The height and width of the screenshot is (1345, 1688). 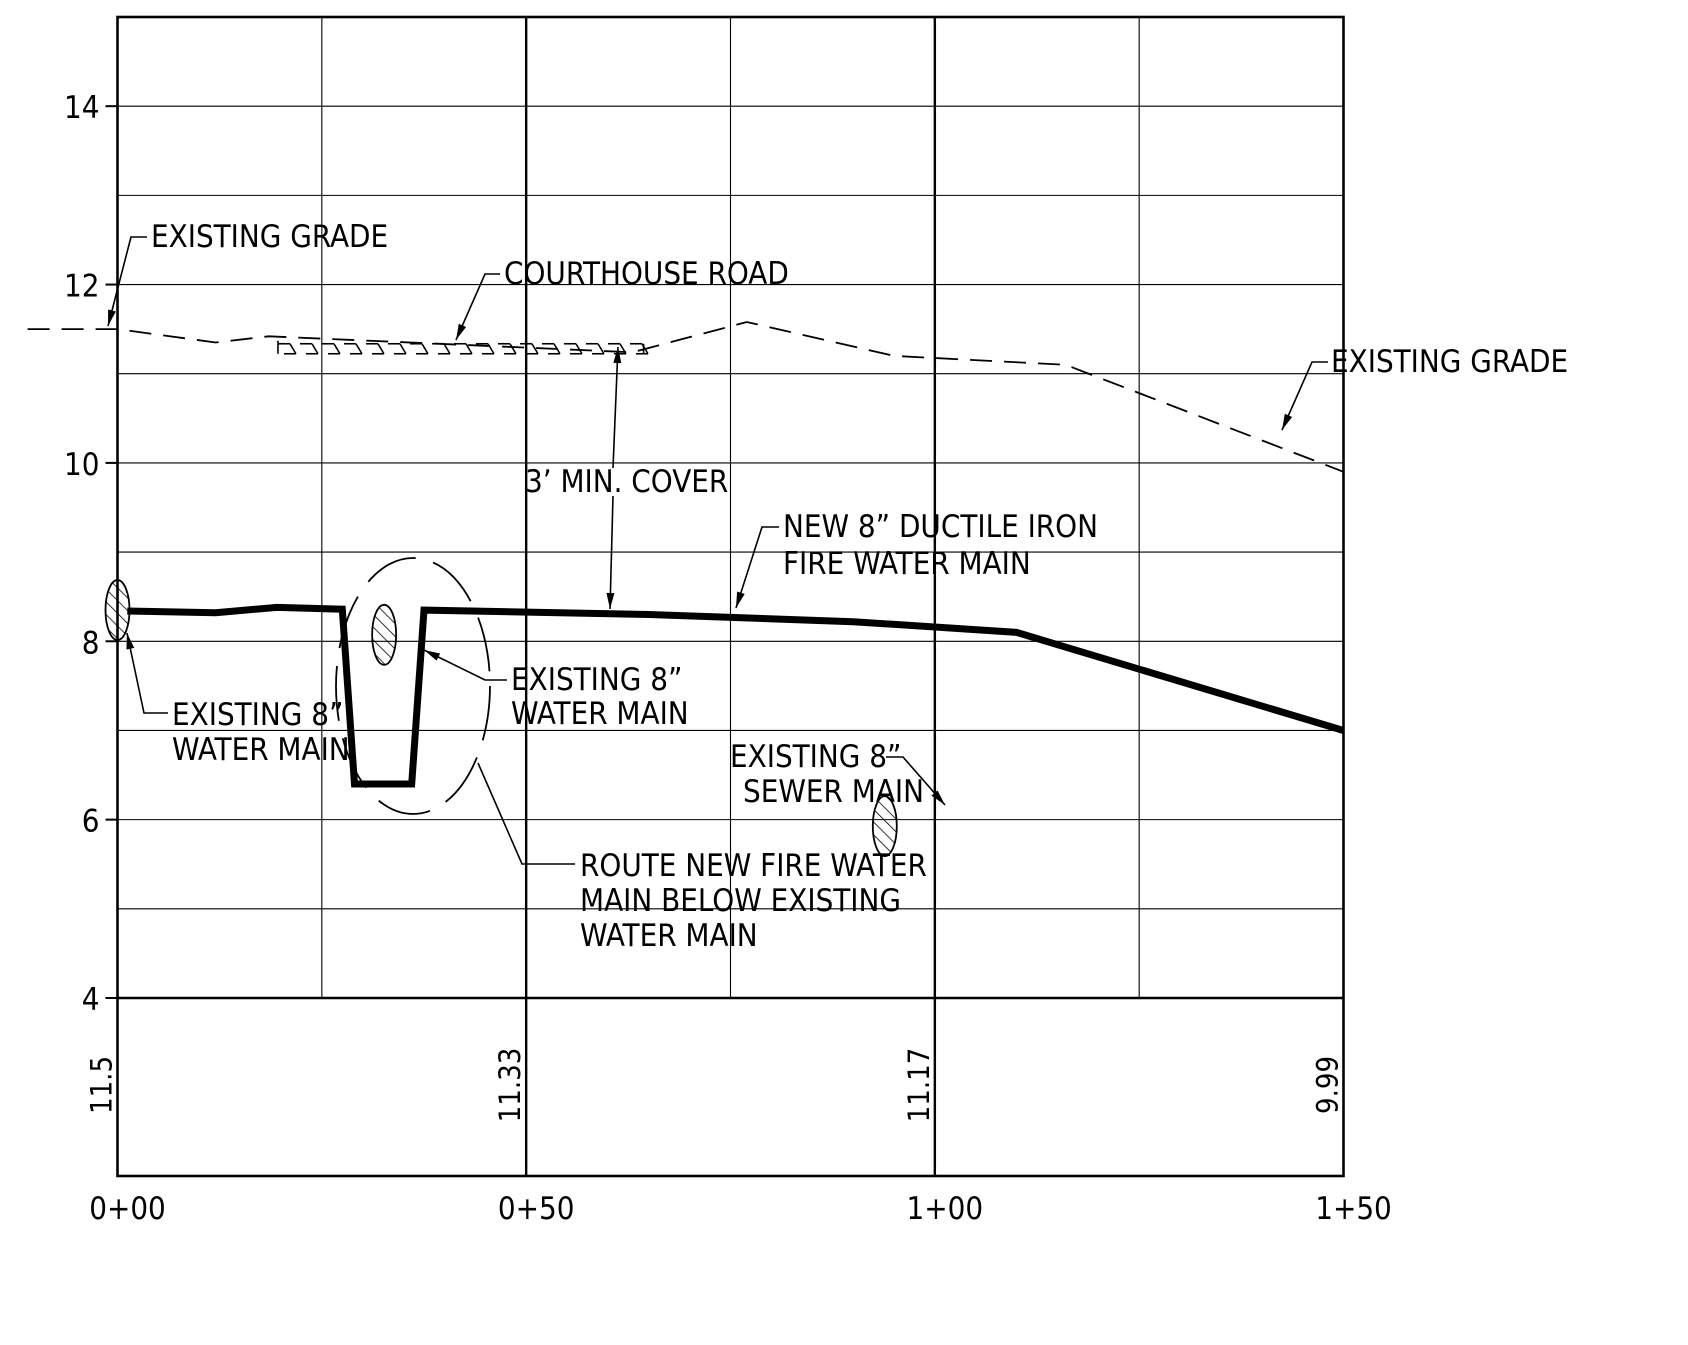 What do you see at coordinates (1287, 421) in the screenshot?
I see `leader-existing-grade-right-arrowhead` at bounding box center [1287, 421].